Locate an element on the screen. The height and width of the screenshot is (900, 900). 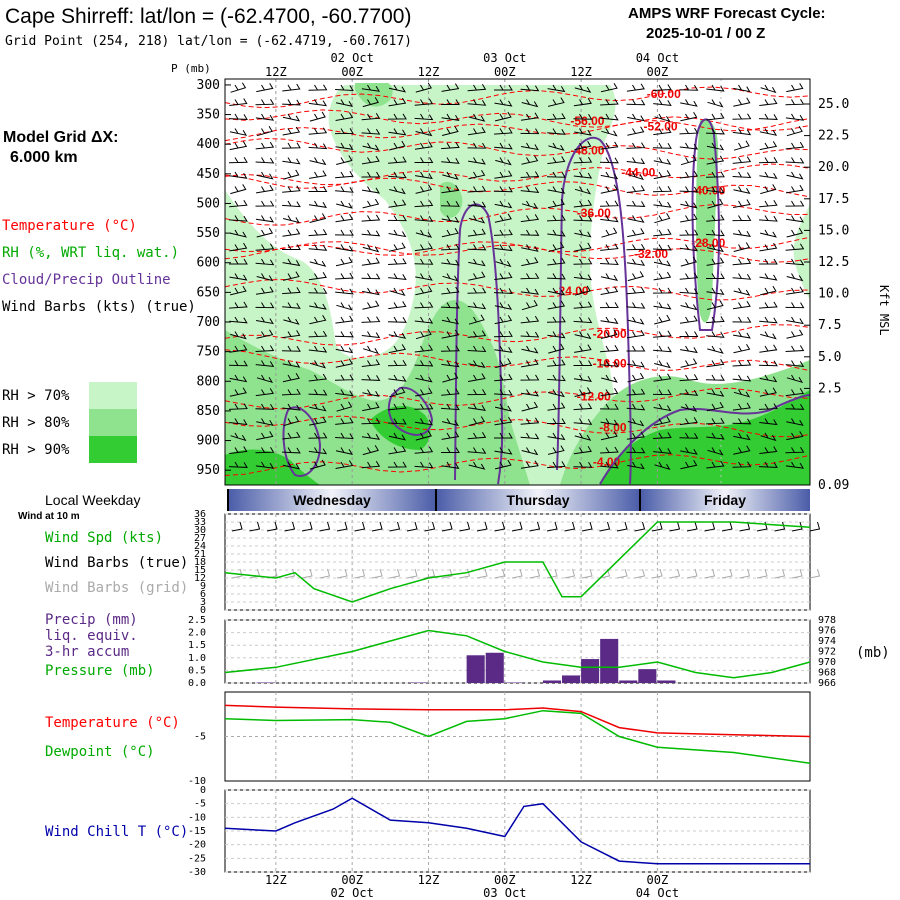
pressure-tick-label: 976 is located at coordinates (827, 631).